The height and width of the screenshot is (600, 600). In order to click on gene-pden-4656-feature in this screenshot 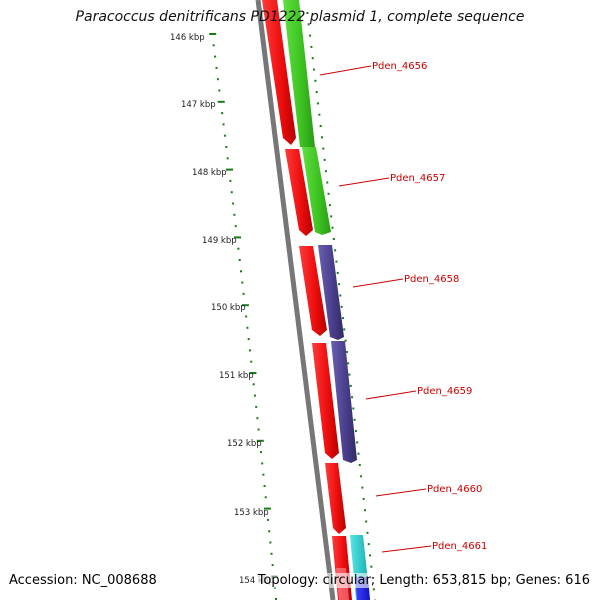, I will do `click(299, 73)`.